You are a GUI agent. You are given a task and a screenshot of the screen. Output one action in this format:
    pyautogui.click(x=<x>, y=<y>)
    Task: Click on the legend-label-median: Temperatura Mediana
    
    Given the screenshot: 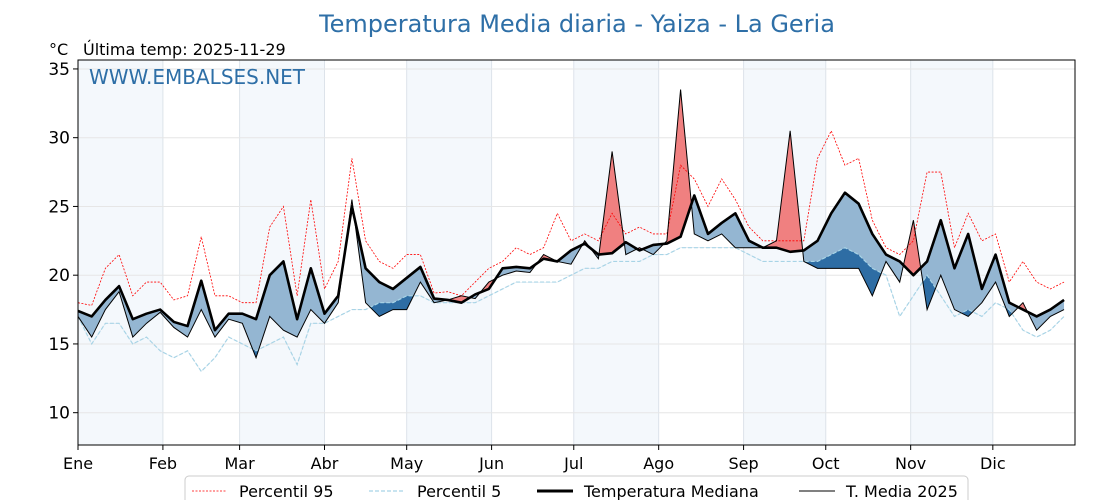 What is the action you would take?
    pyautogui.click(x=671, y=491)
    